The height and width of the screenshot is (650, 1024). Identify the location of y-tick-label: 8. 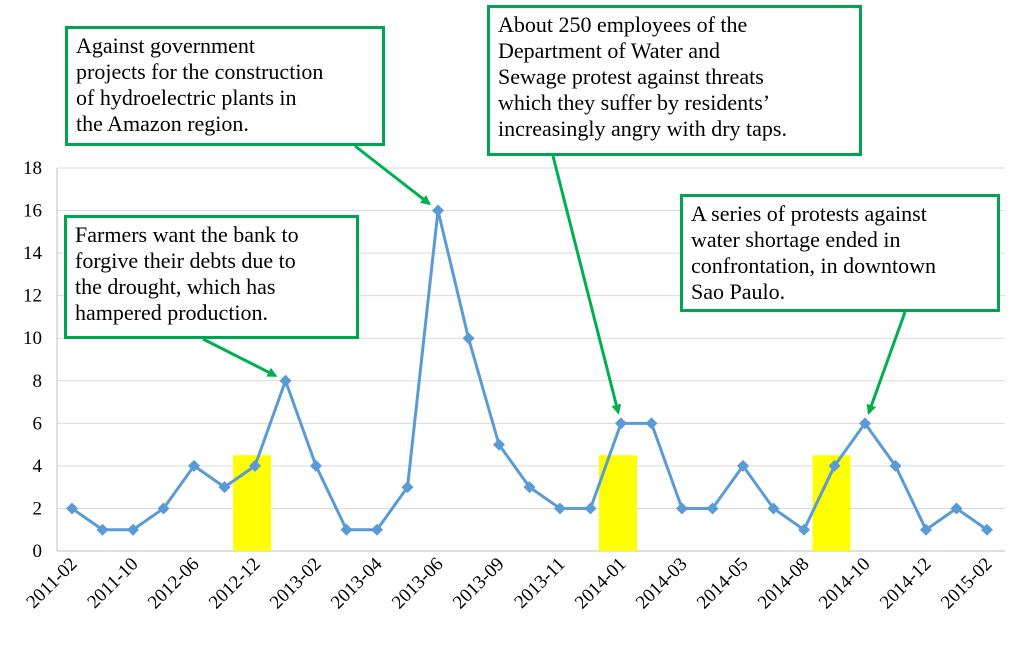
(38, 381).